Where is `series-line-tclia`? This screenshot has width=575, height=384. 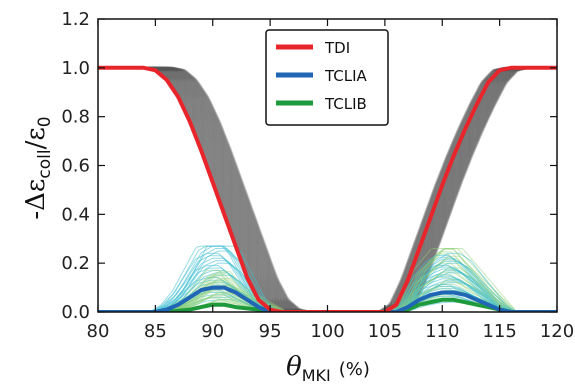 series-line-tclia is located at coordinates (327, 298).